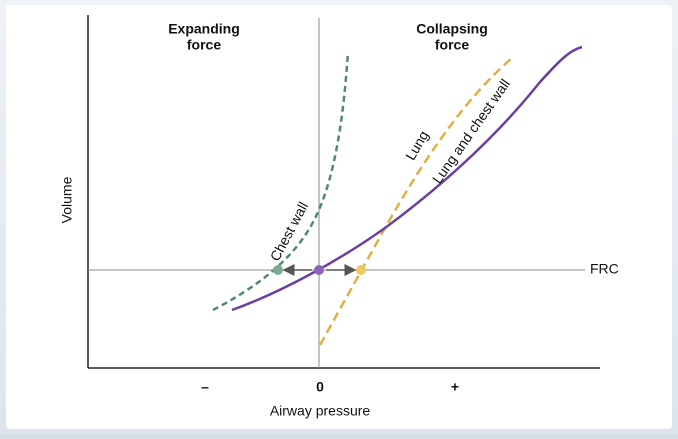 The image size is (678, 439). I want to click on x-axis-label: Airway pressure, so click(320, 411).